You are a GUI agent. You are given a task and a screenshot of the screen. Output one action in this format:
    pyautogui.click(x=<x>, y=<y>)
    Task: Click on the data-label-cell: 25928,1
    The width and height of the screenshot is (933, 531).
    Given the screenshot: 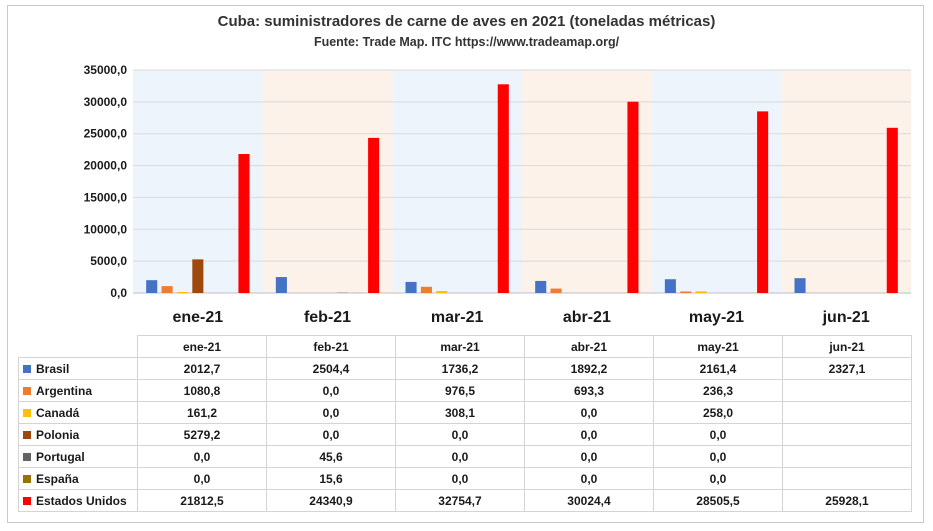 What is the action you would take?
    pyautogui.click(x=847, y=500)
    